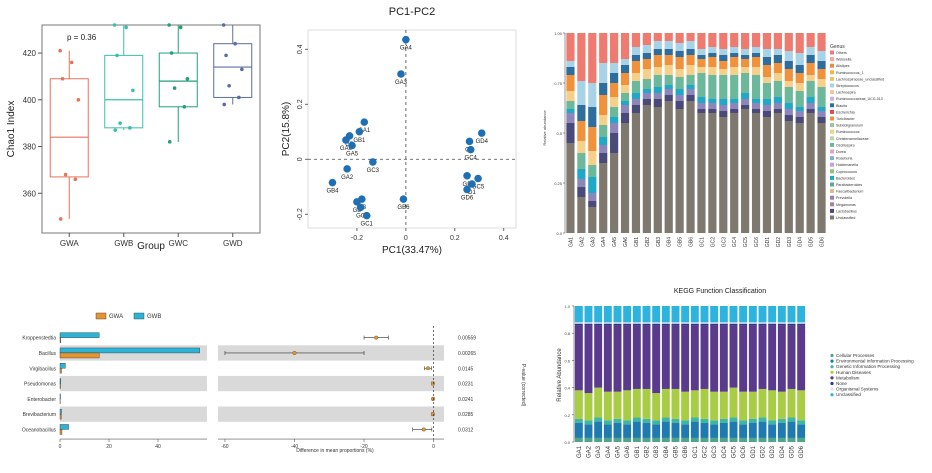  Describe the element at coordinates (837, 47) in the screenshot. I see `genus-legend-title: Genus` at that location.